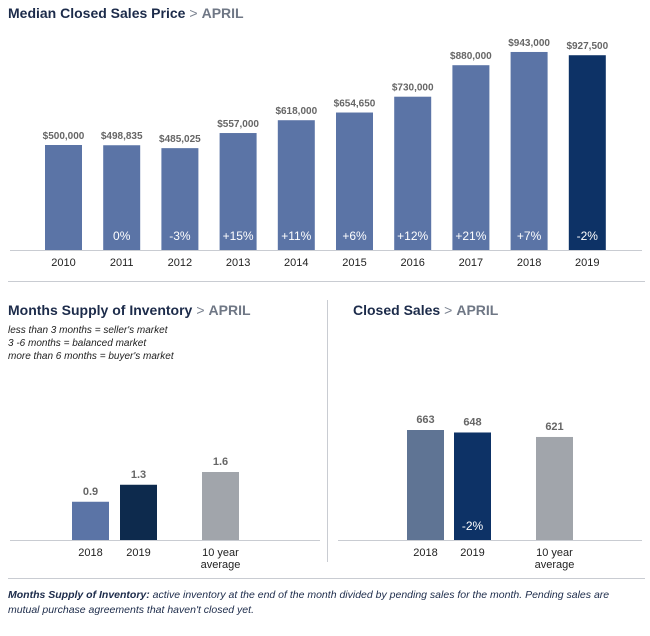 Image resolution: width=650 pixels, height=636 pixels. What do you see at coordinates (238, 263) in the screenshot?
I see `median-year-label: 2013` at bounding box center [238, 263].